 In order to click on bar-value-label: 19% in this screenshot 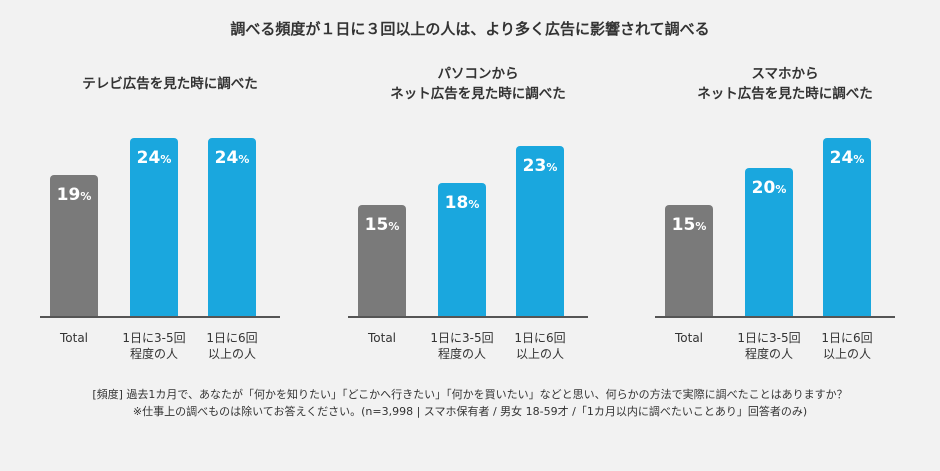, I will do `click(74, 195)`.